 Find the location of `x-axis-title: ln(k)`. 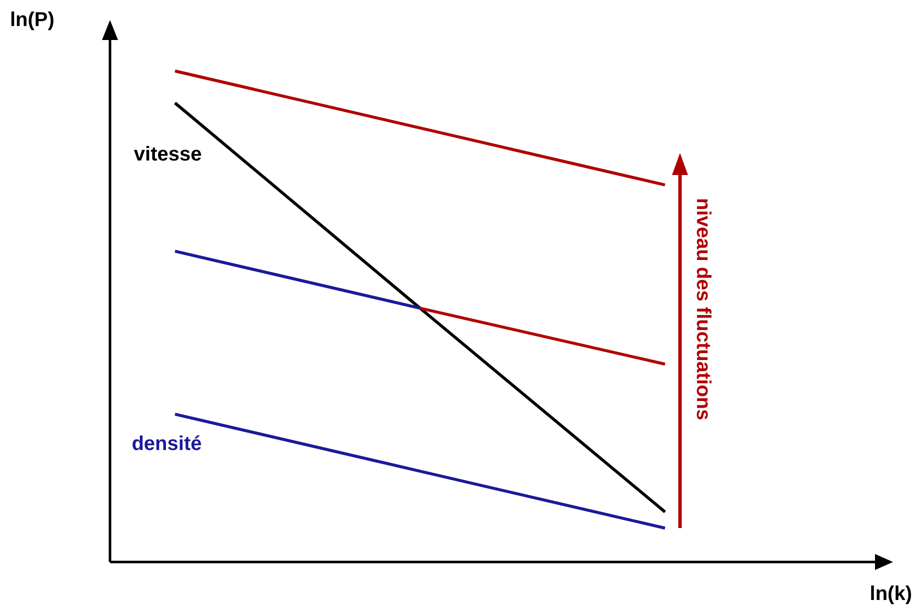

x-axis-title: ln(k) is located at coordinates (891, 594).